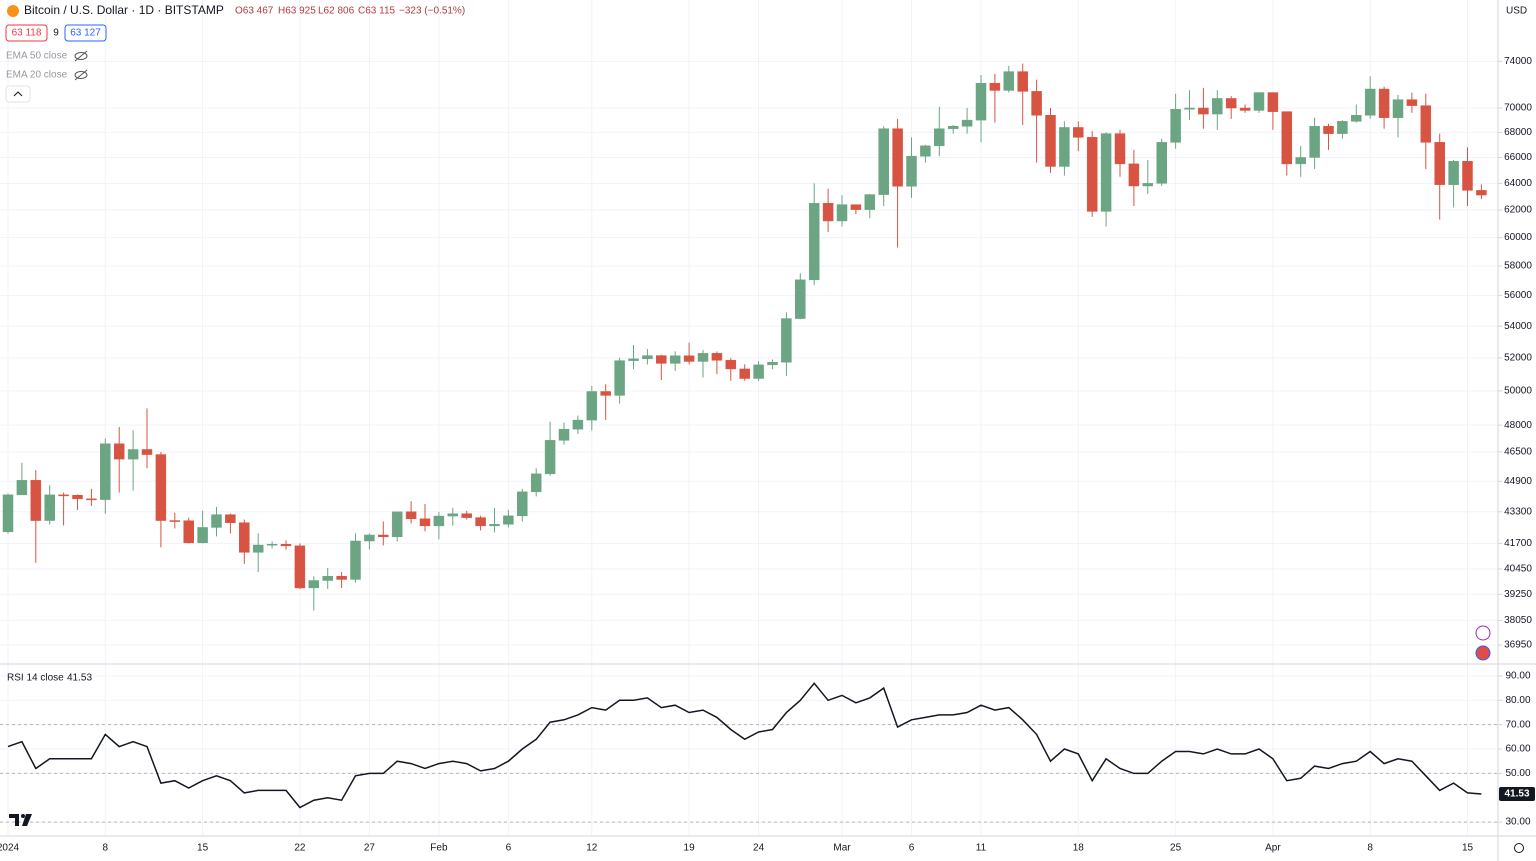  What do you see at coordinates (1483, 633) in the screenshot?
I see `event-icon` at bounding box center [1483, 633].